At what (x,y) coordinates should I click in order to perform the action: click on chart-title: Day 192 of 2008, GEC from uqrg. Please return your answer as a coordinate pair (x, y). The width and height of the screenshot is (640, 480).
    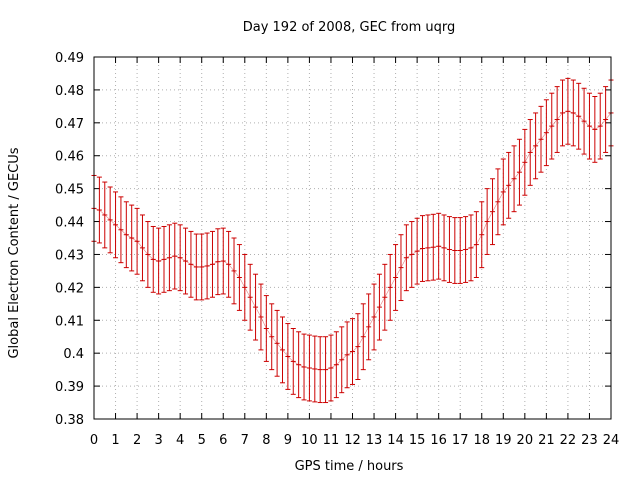
    Looking at the image, I should click on (349, 27).